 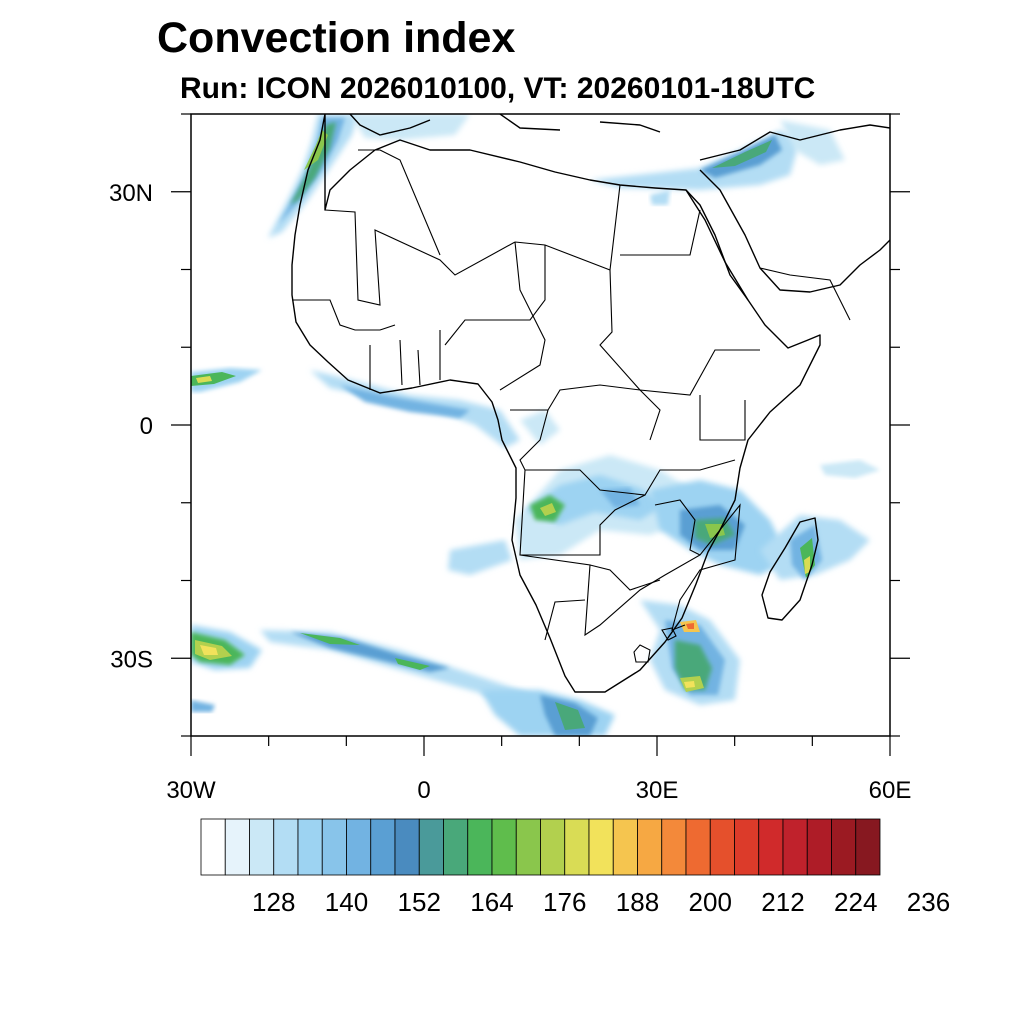 What do you see at coordinates (498, 88) in the screenshot?
I see `chart-subtitle: Run: ICON 2026010100, VT: 20260101-18UTC` at bounding box center [498, 88].